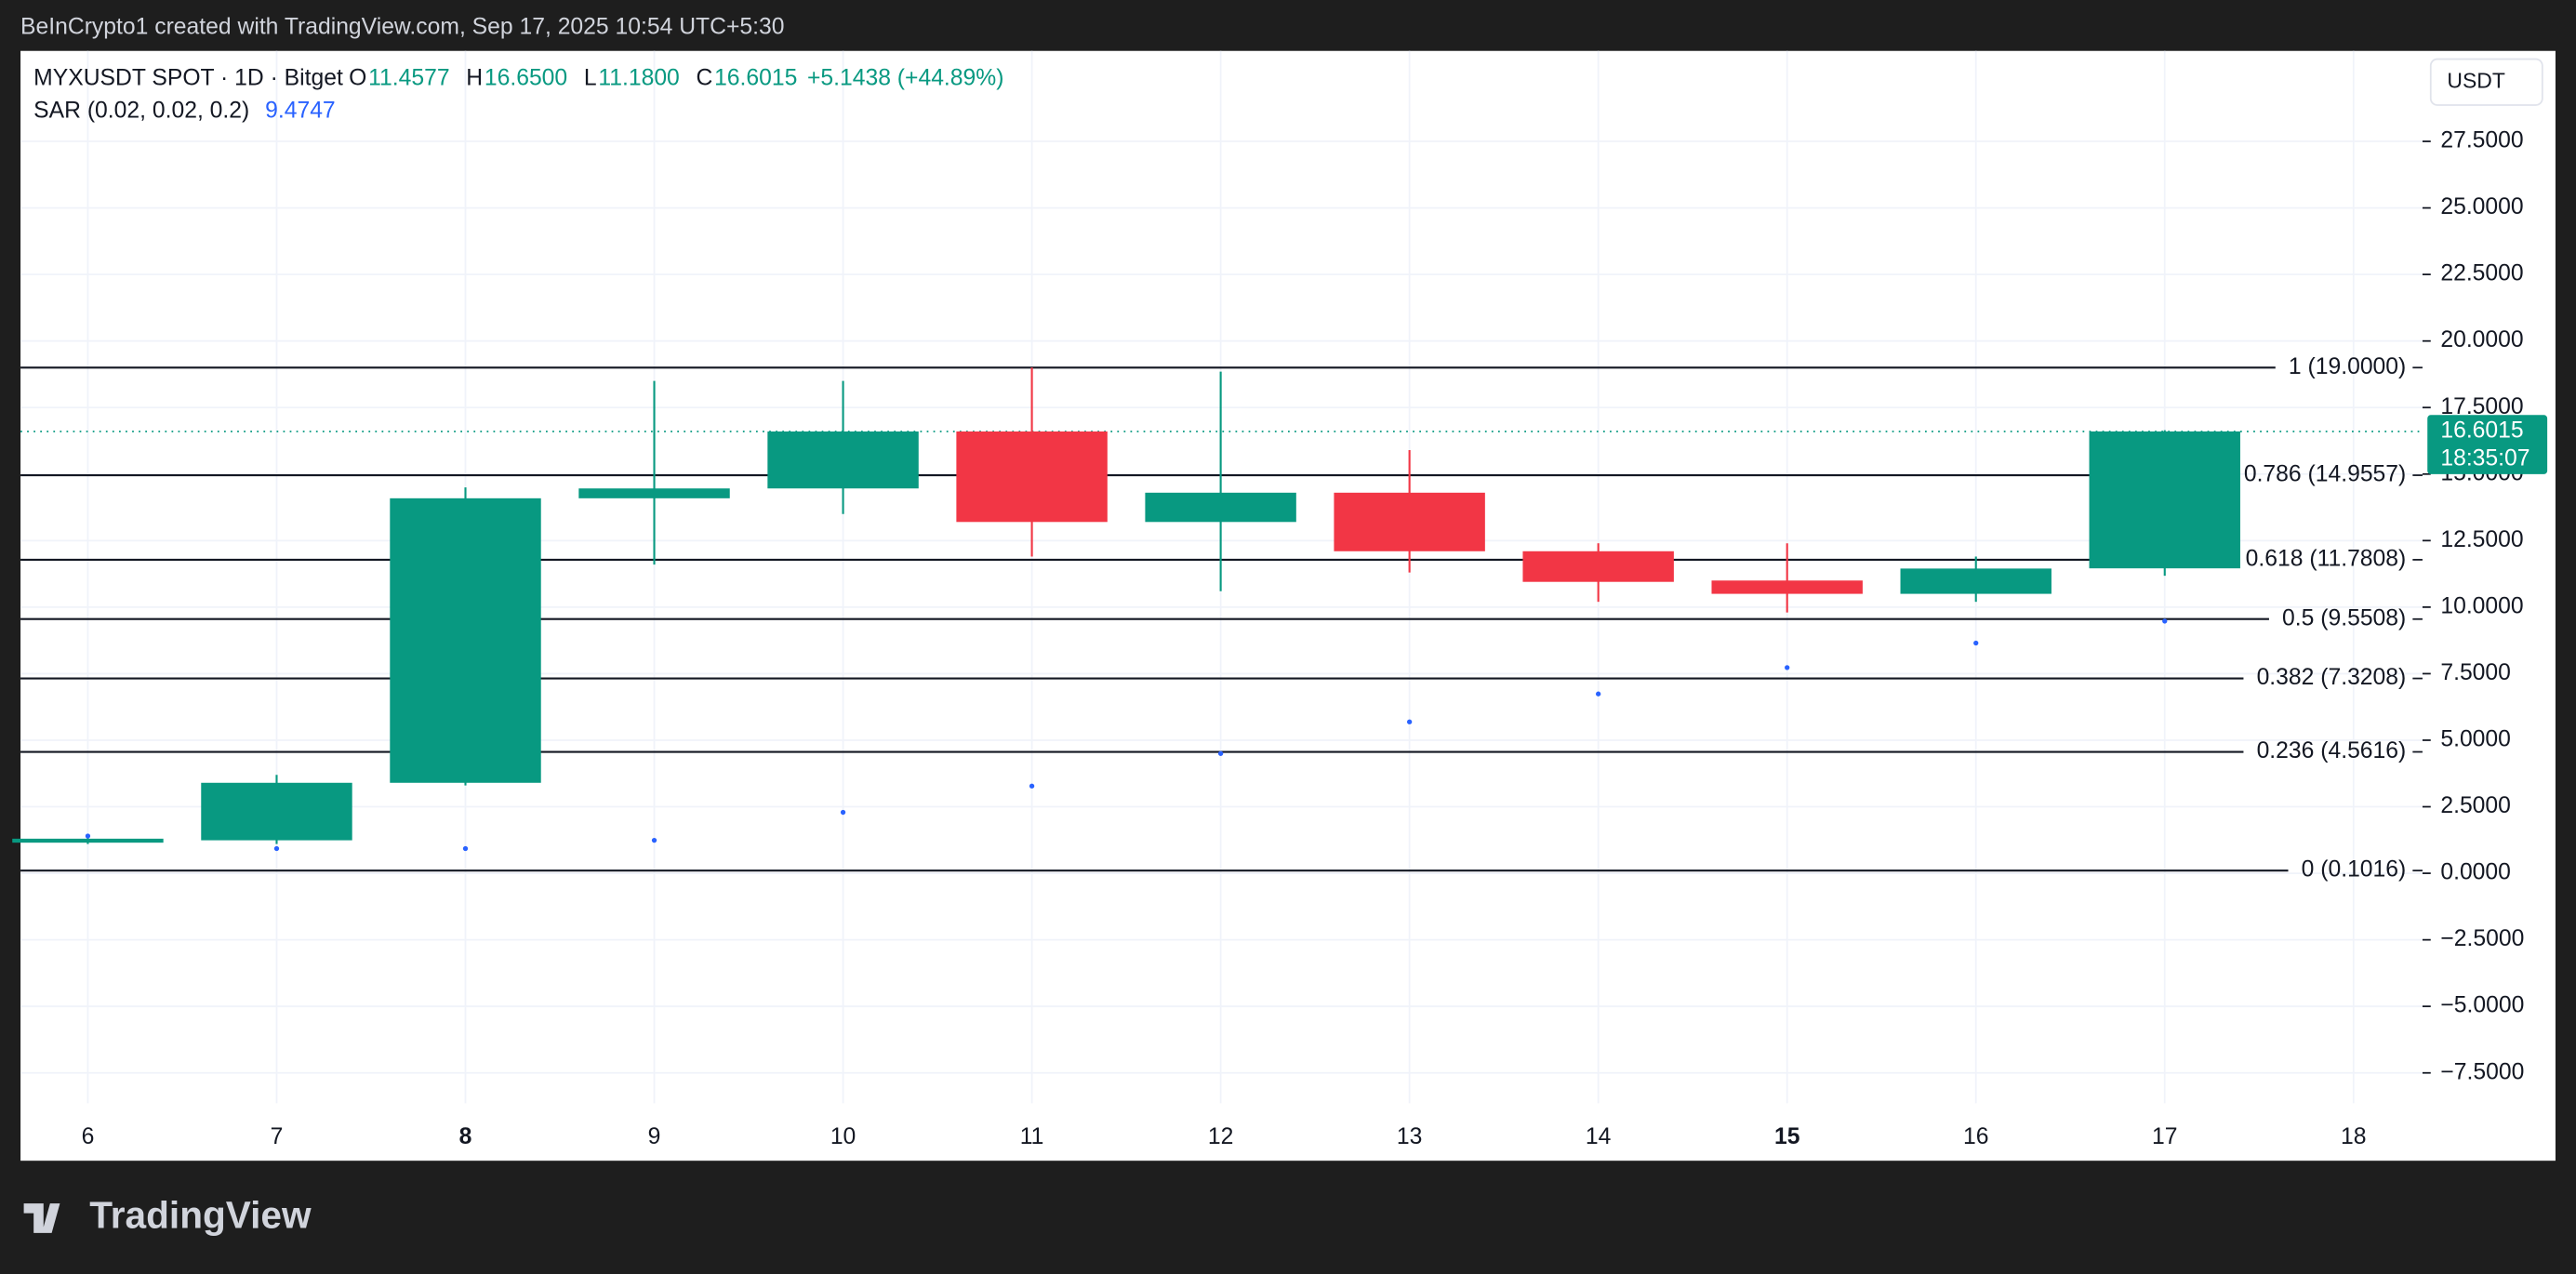 The image size is (2576, 1274). Describe the element at coordinates (638, 77) in the screenshot. I see `ohlc-value: 11.1800` at that location.